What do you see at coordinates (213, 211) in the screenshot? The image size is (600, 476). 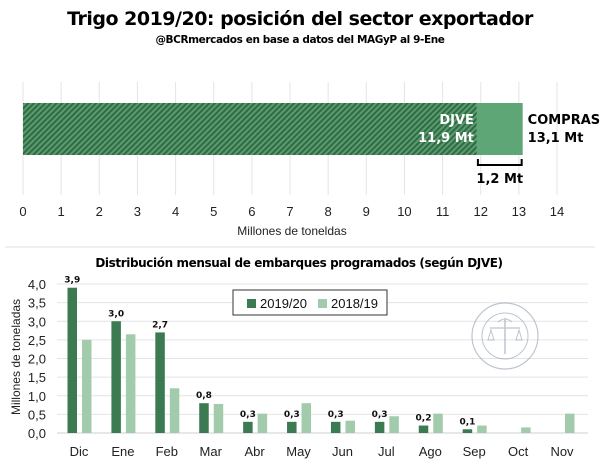 I see `top-x-tick-label: 5` at bounding box center [213, 211].